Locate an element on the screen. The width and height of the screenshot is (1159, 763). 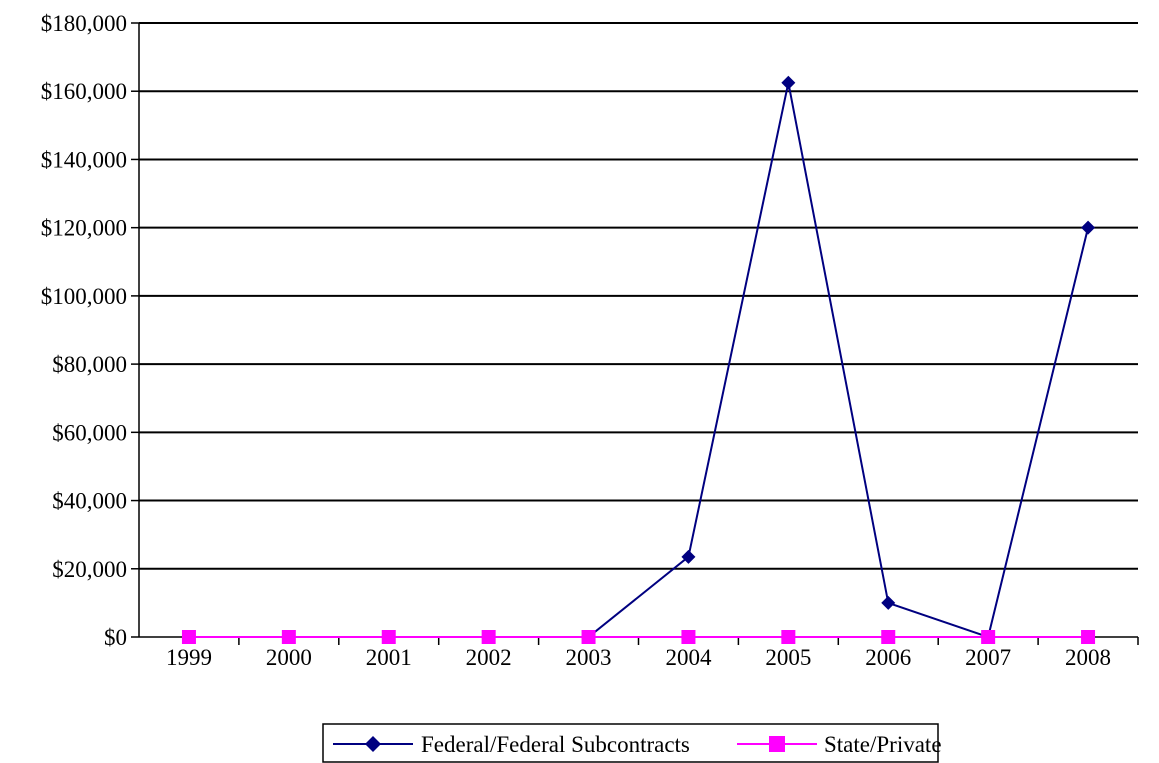
x-tick-label: 1999 is located at coordinates (189, 657).